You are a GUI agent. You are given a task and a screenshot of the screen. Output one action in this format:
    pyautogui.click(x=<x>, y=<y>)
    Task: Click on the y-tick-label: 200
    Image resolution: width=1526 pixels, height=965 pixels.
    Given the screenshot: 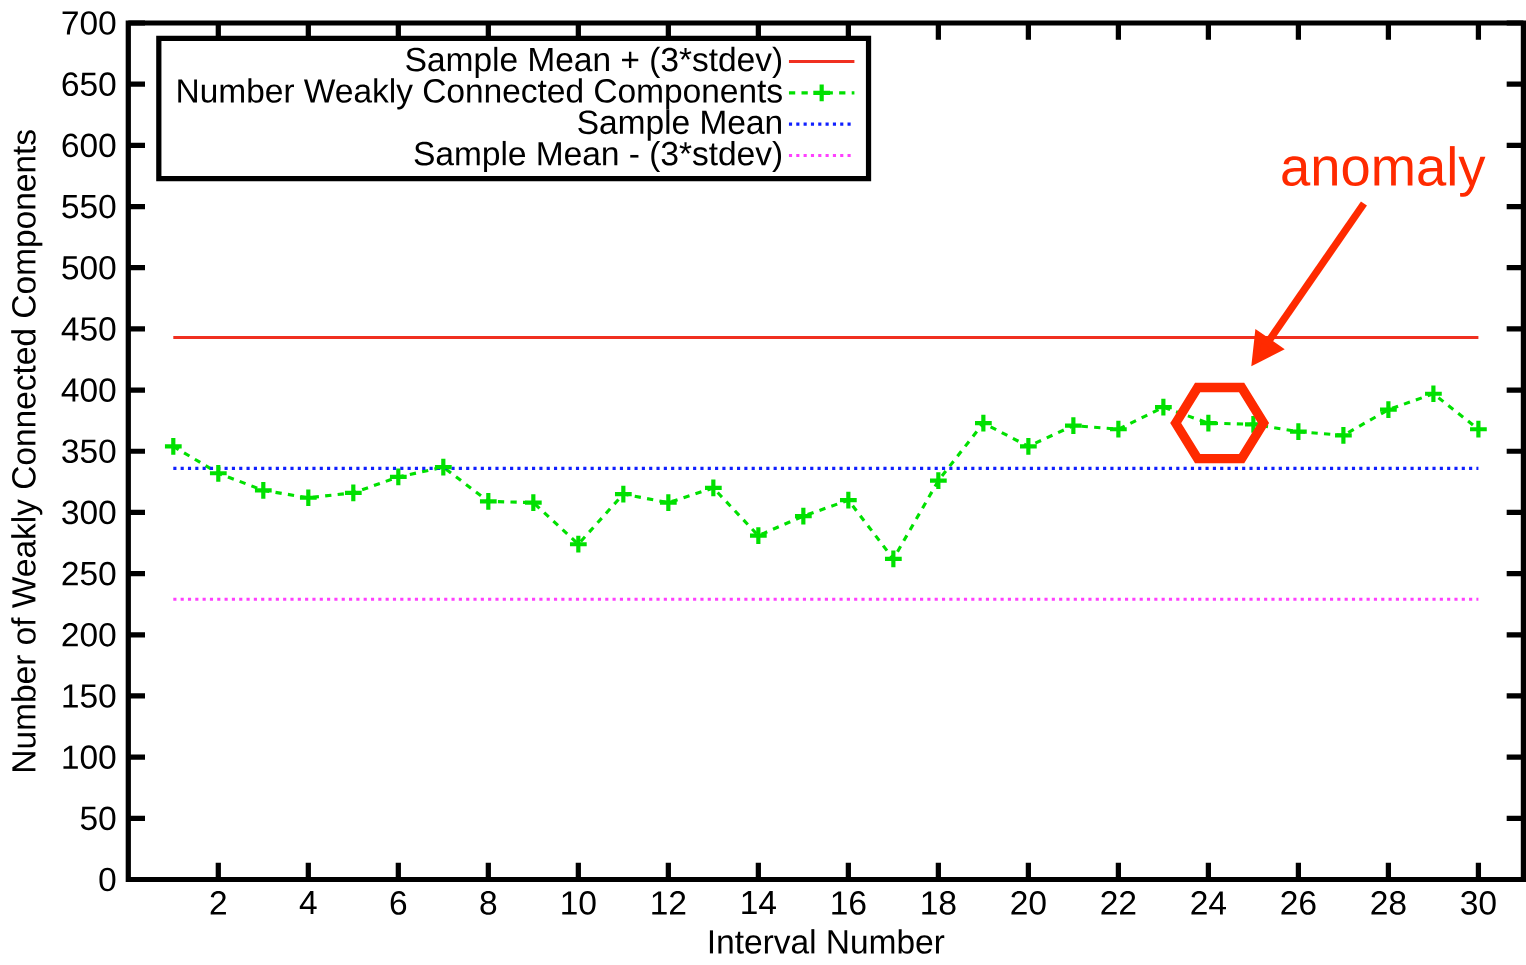 What is the action you would take?
    pyautogui.click(x=89, y=635)
    